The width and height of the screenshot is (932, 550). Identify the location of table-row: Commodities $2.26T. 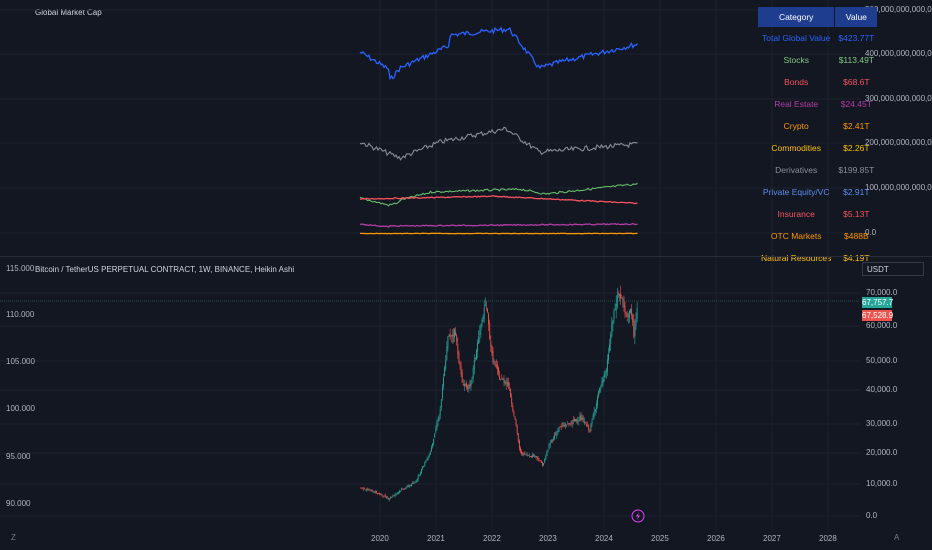
(817, 148).